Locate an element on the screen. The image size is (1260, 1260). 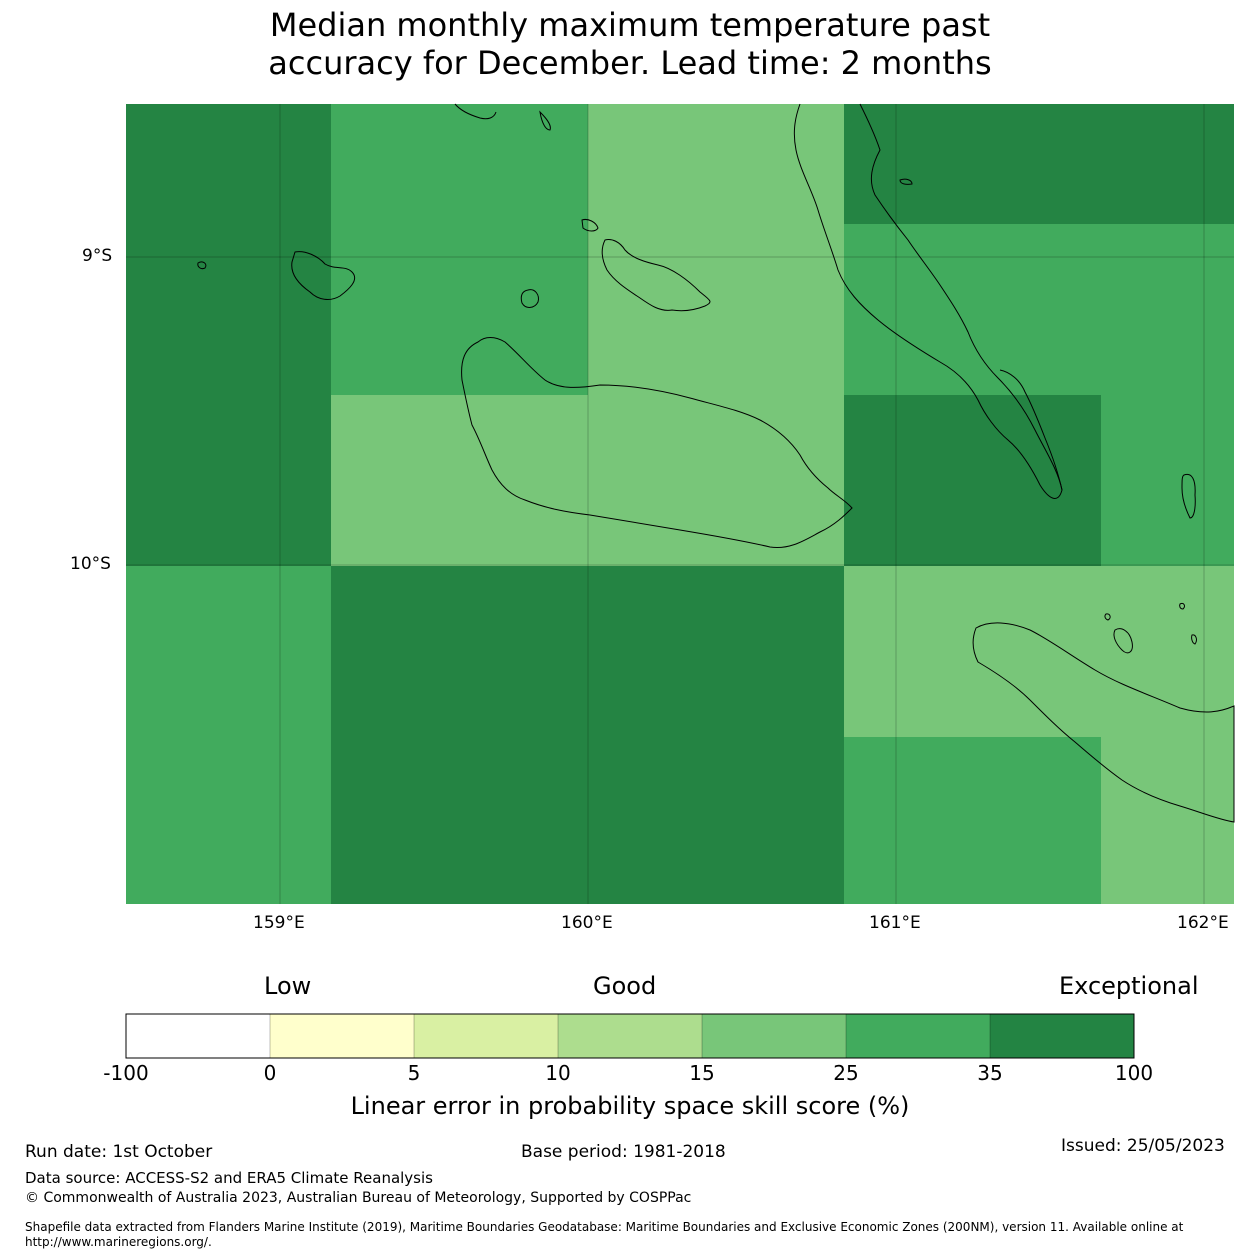
lon-label-162e: 162°E is located at coordinates (1203, 923).